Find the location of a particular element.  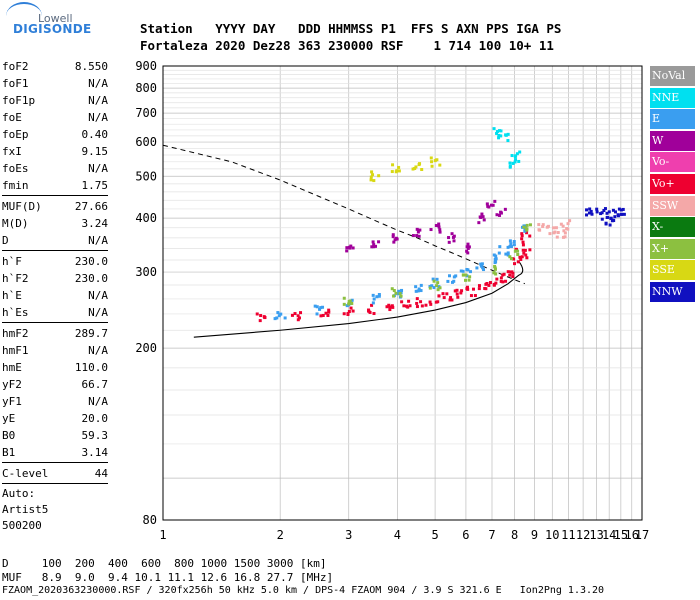

polarization-legend: NoVal NNE E W Vo- Vo+ SSW X- X+ SSE NNW is located at coordinates (672, 185).